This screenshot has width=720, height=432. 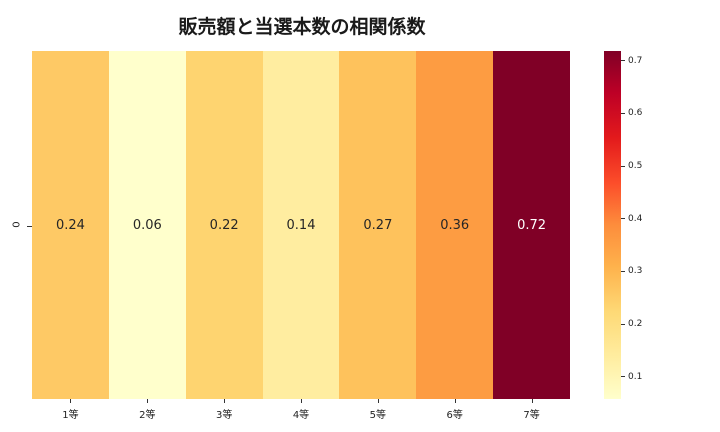 I want to click on cell-value: 0.14, so click(x=301, y=225).